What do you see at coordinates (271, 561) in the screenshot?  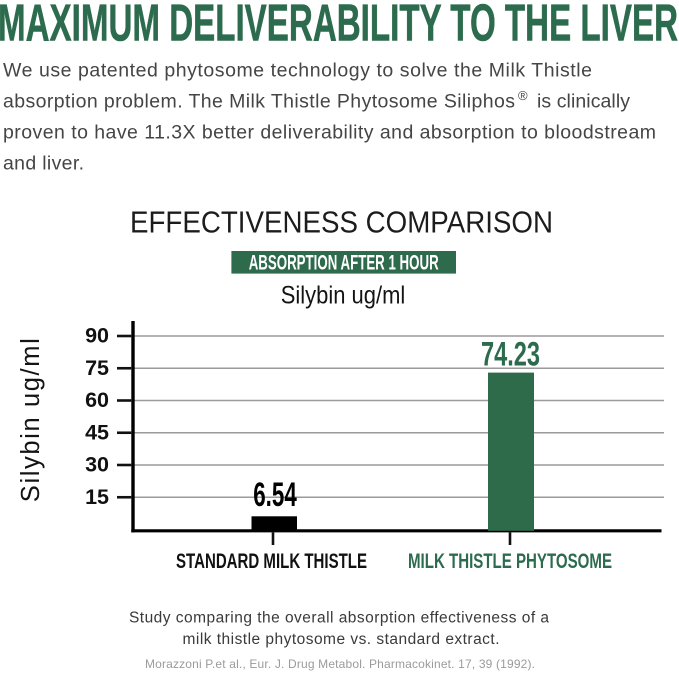 I see `svg-text: STANDARD MILK THISTLE` at bounding box center [271, 561].